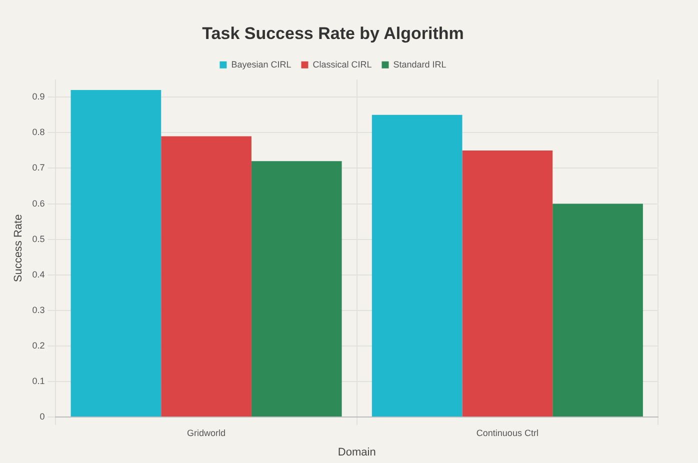 Image resolution: width=698 pixels, height=463 pixels. Describe the element at coordinates (507, 433) in the screenshot. I see `x-tick-label: Continuous Ctrl` at that location.